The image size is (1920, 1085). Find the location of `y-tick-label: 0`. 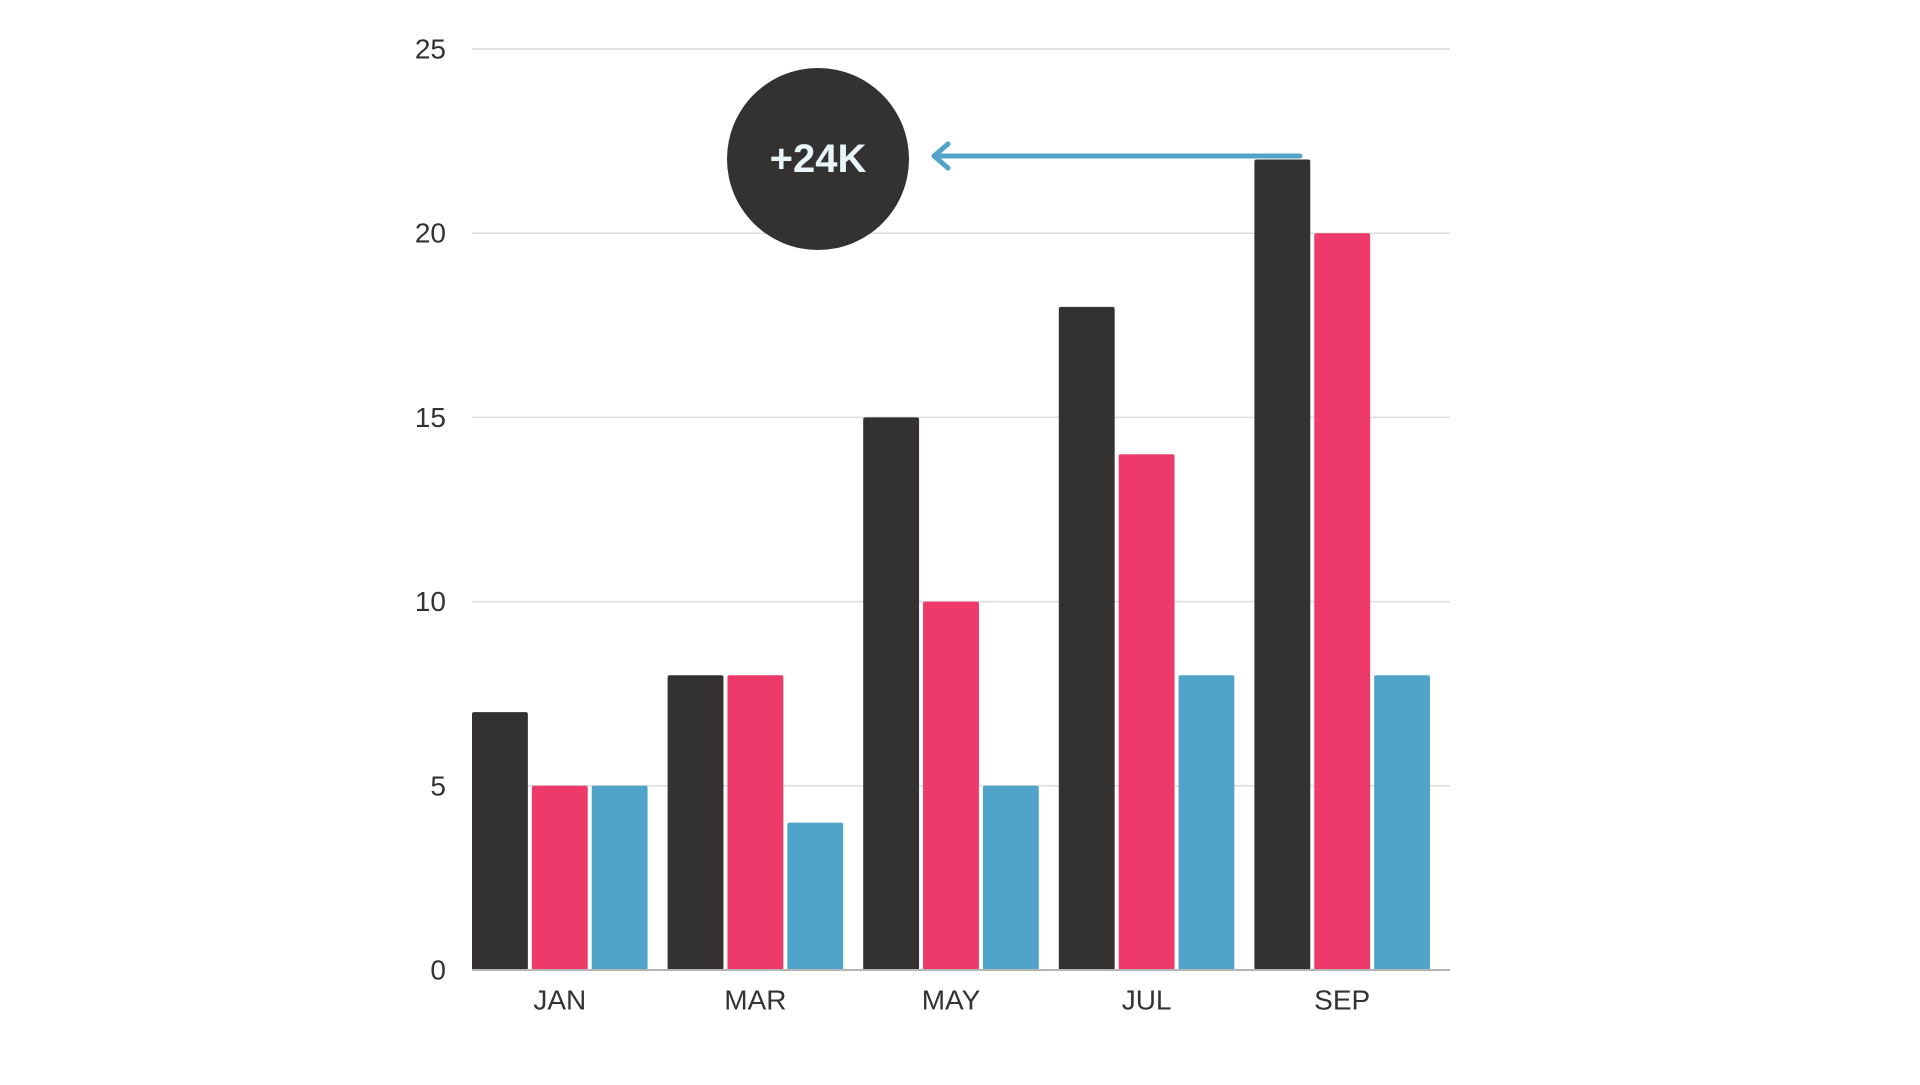

y-tick-label: 0 is located at coordinates (438, 970).